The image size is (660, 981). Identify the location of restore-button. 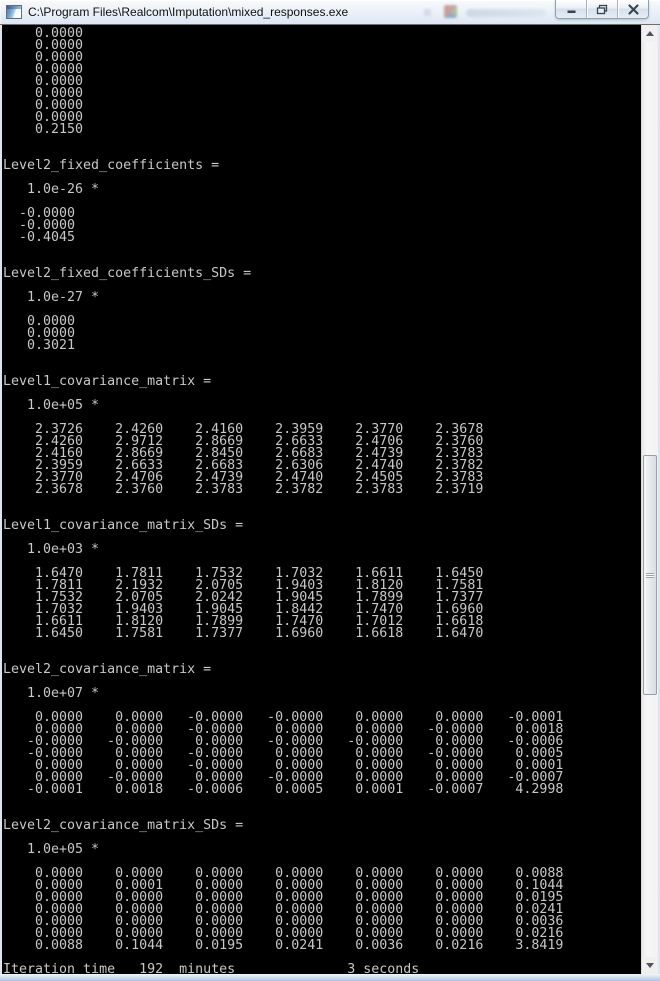
(601, 9).